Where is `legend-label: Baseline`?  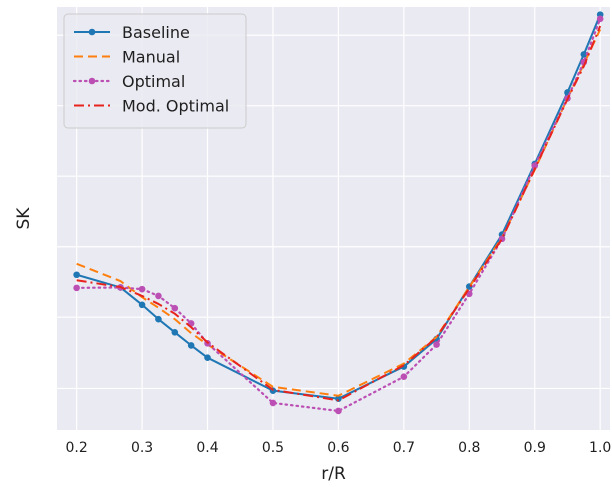 legend-label: Baseline is located at coordinates (156, 32).